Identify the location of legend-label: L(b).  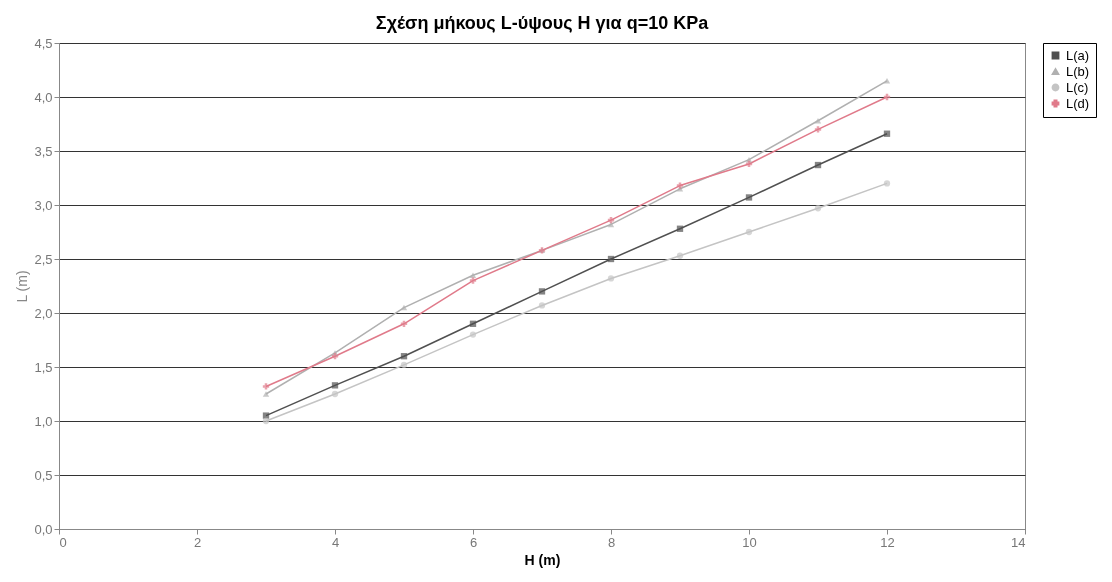
(1078, 71).